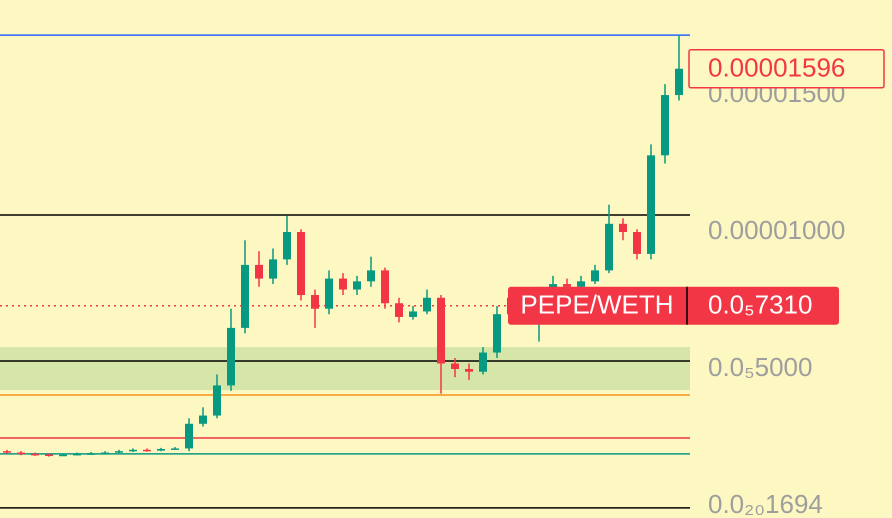 This screenshot has height=518, width=892. Describe the element at coordinates (760, 367) in the screenshot. I see `y-tick-label: 0.0₅5000` at that location.